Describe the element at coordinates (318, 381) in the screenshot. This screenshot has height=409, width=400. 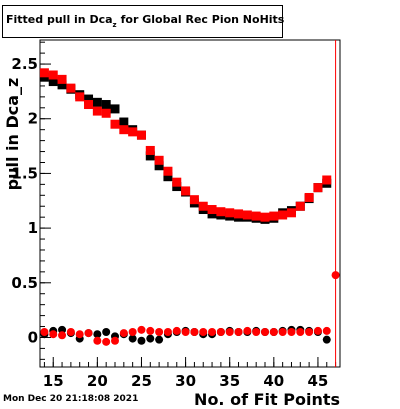
I see `x-tick-label: 45` at that location.